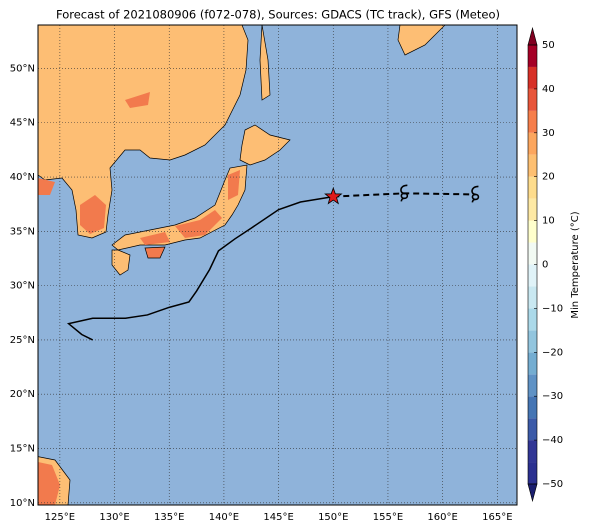 This screenshot has width=592, height=529. I want to click on colorbar-tick-label: −30, so click(552, 396).